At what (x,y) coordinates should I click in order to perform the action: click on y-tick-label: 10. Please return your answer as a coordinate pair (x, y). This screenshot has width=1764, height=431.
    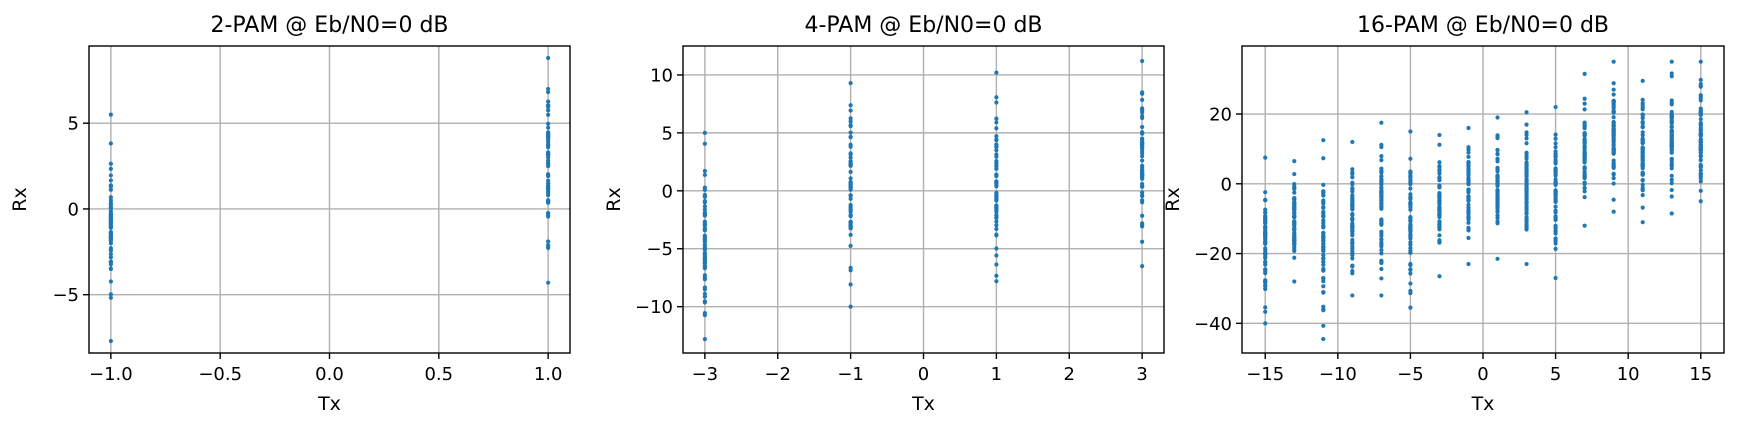
    Looking at the image, I should click on (661, 75).